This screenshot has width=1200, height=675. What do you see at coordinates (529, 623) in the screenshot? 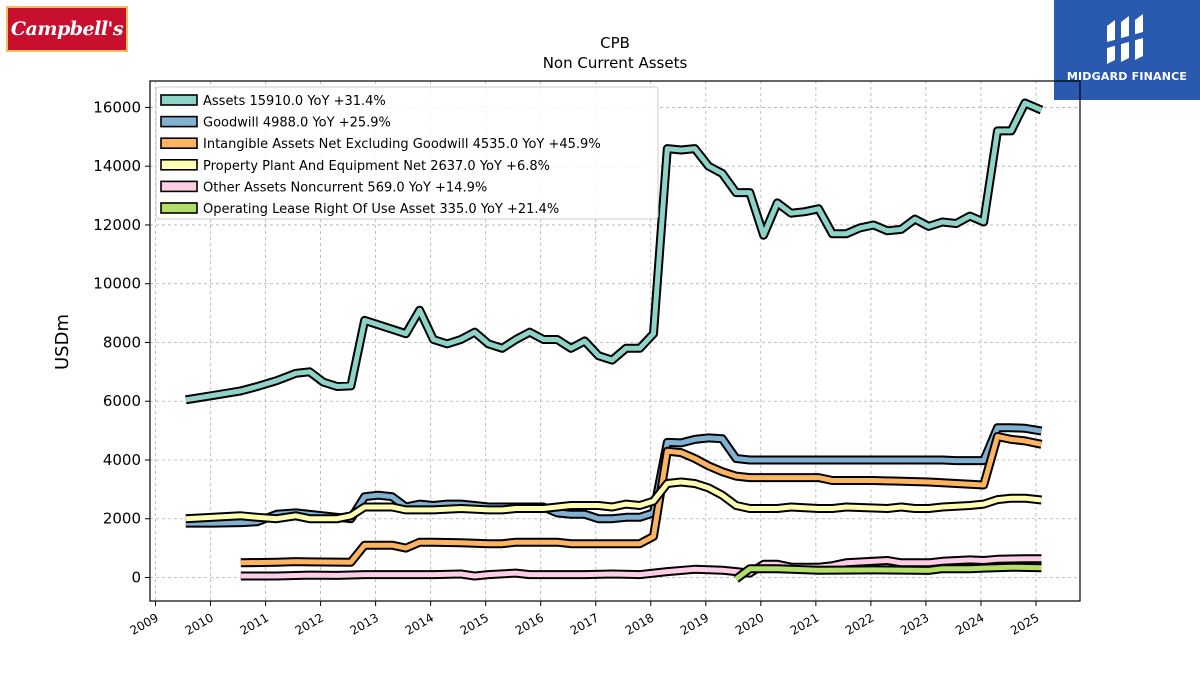
I see `x-tick-label: 2016` at bounding box center [529, 623].